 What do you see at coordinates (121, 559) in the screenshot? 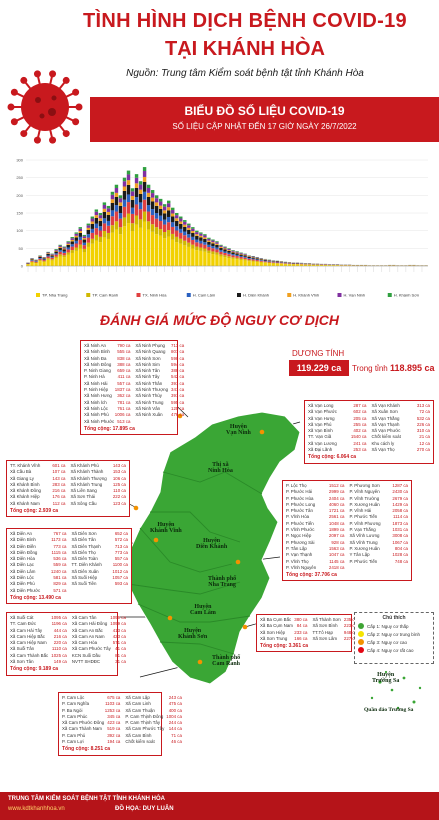
I see `commune-cases: 557 ca` at bounding box center [121, 559].